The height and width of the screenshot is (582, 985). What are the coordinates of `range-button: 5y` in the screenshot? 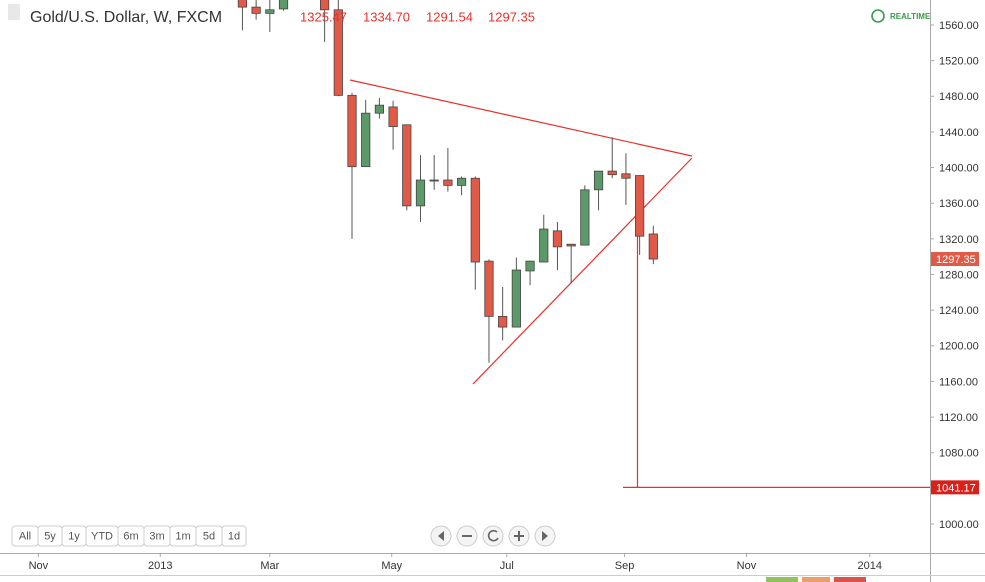 It's located at (50, 536).